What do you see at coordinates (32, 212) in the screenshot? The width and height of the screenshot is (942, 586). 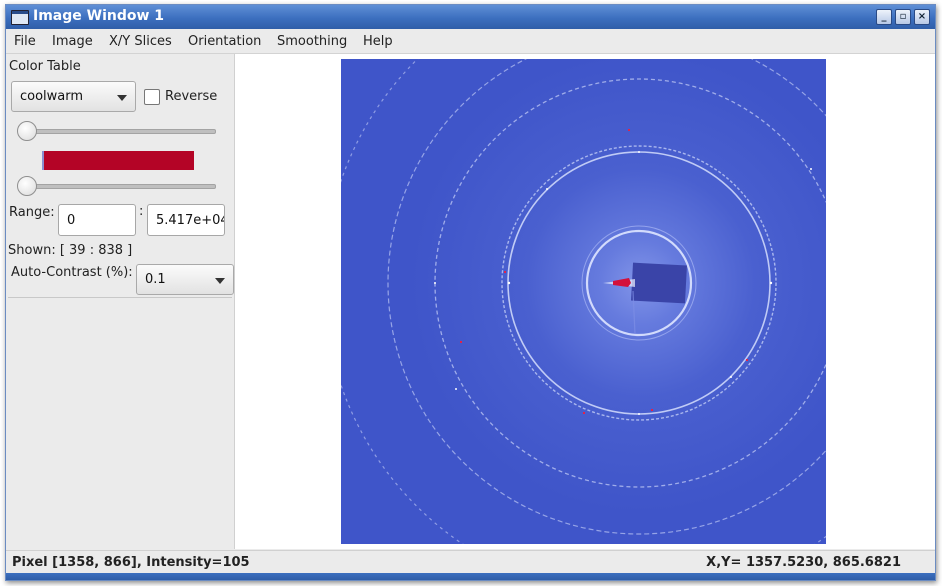 I see `range-label: Range:` at bounding box center [32, 212].